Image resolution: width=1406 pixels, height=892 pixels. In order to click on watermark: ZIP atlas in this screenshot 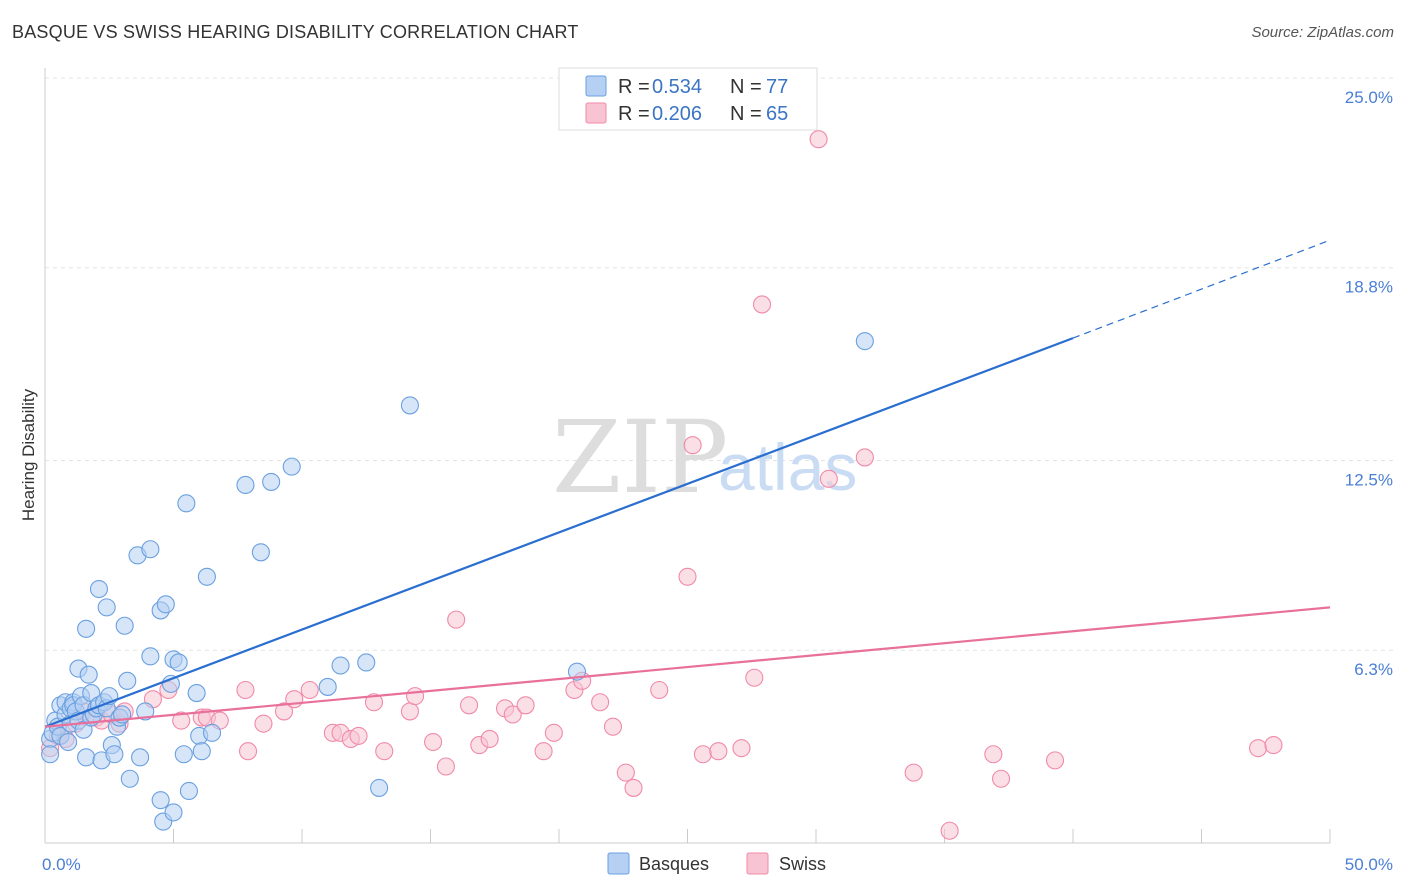, I will do `click(704, 457)`.